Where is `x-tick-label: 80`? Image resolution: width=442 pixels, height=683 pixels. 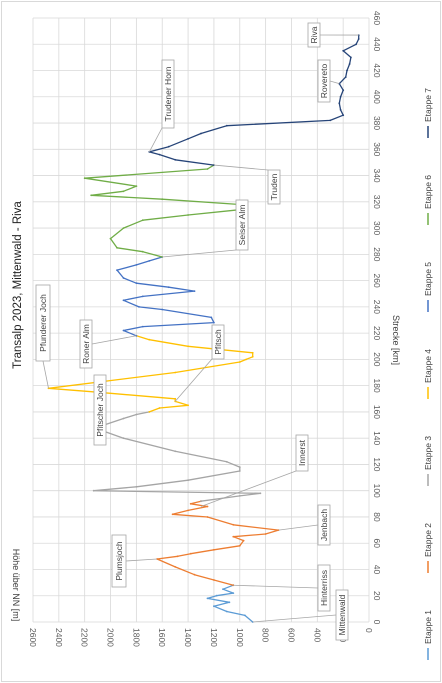 x-tick-label: 80 is located at coordinates (377, 517).